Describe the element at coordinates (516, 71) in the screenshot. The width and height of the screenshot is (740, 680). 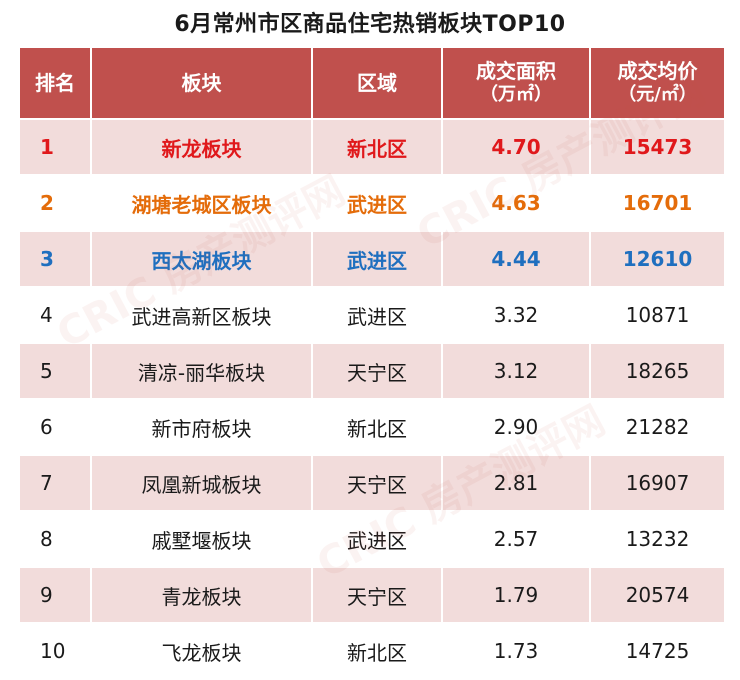
I see `header-area-label: 成交面积` at that location.